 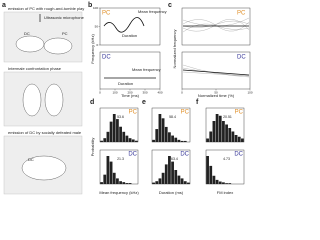 I want to click on annotation: Duration, so click(x=125, y=83).